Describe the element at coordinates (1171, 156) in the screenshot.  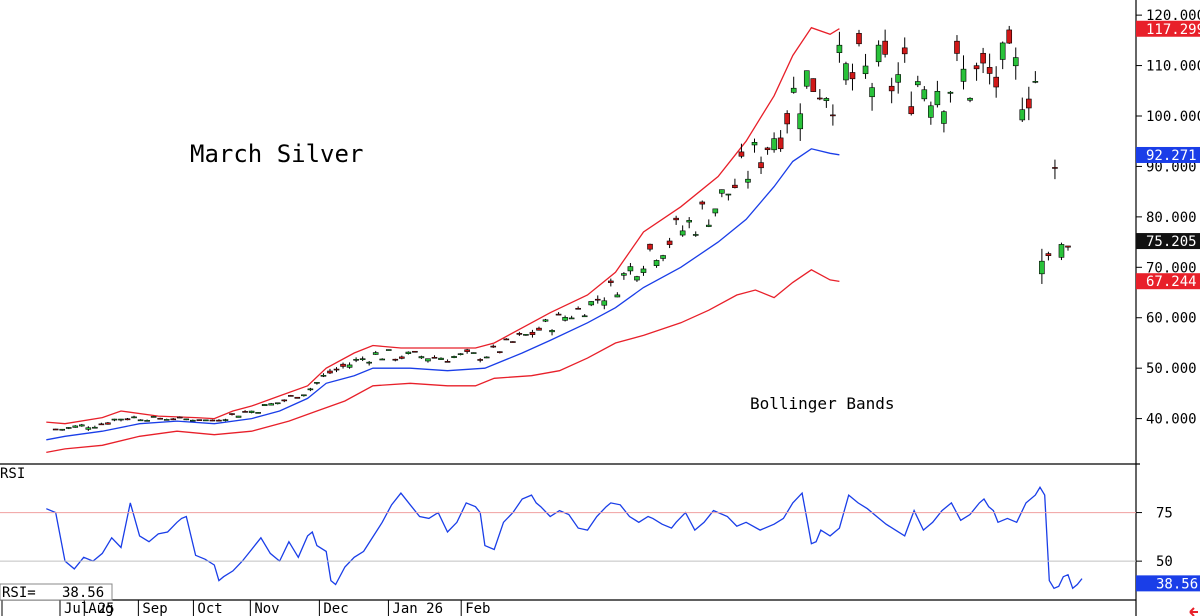
I see `price-marker-label: 92.271` at that location.